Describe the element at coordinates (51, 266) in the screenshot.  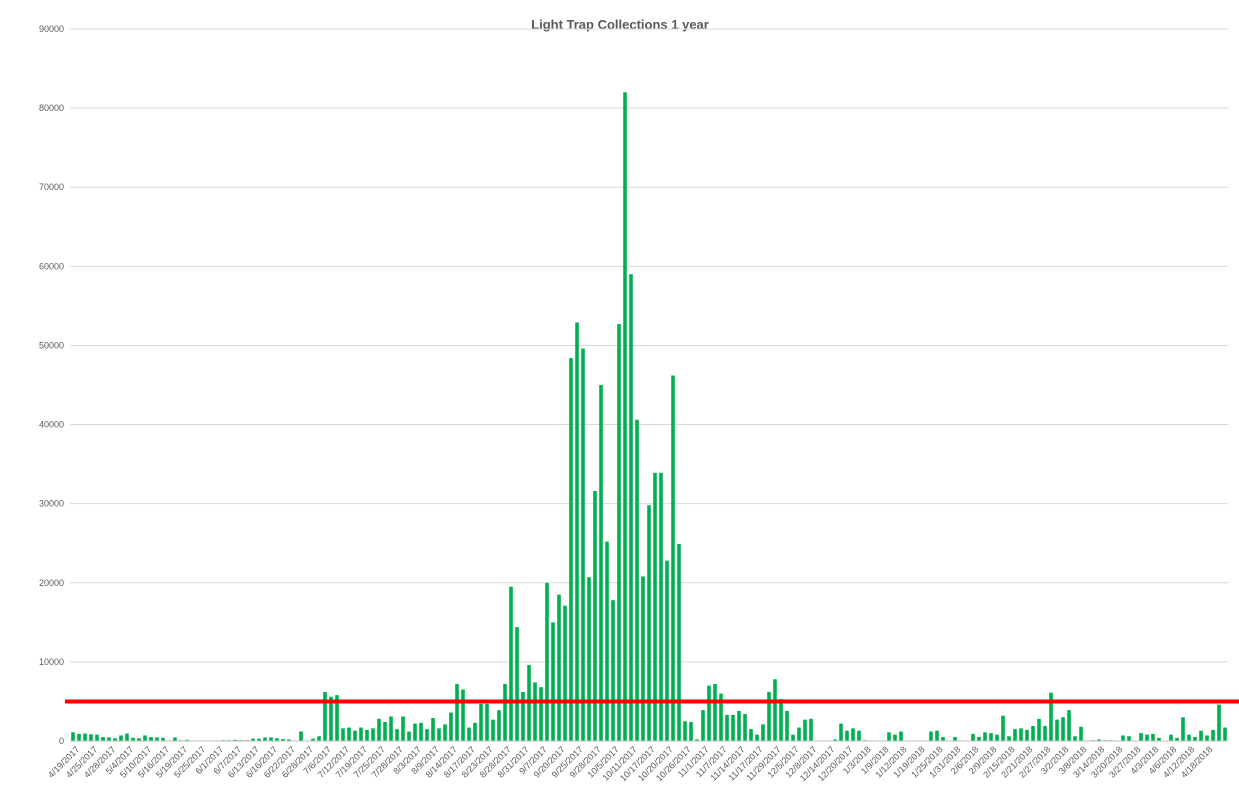
I see `y-tick-label: 60000` at that location.